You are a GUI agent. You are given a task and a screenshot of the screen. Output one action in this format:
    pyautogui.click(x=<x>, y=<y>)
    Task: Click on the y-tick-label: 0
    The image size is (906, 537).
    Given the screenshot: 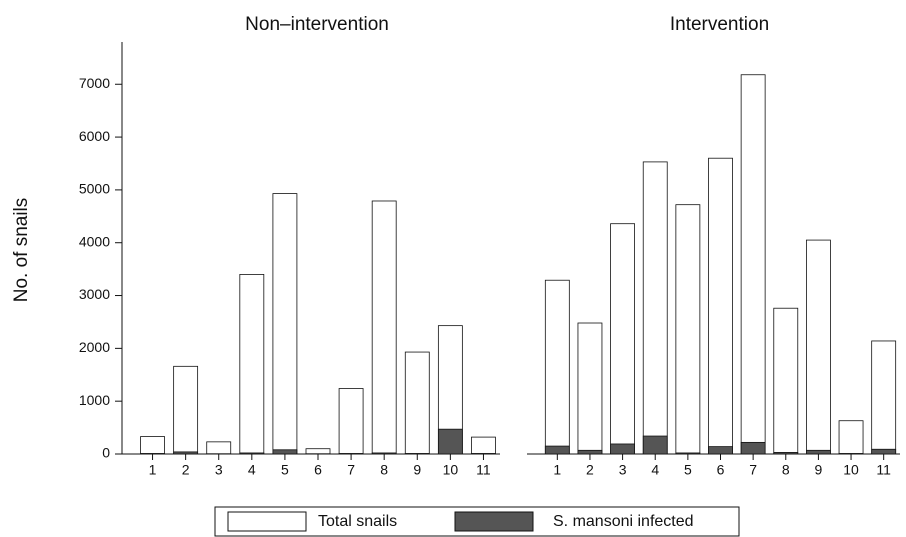 What is the action you would take?
    pyautogui.click(x=106, y=453)
    